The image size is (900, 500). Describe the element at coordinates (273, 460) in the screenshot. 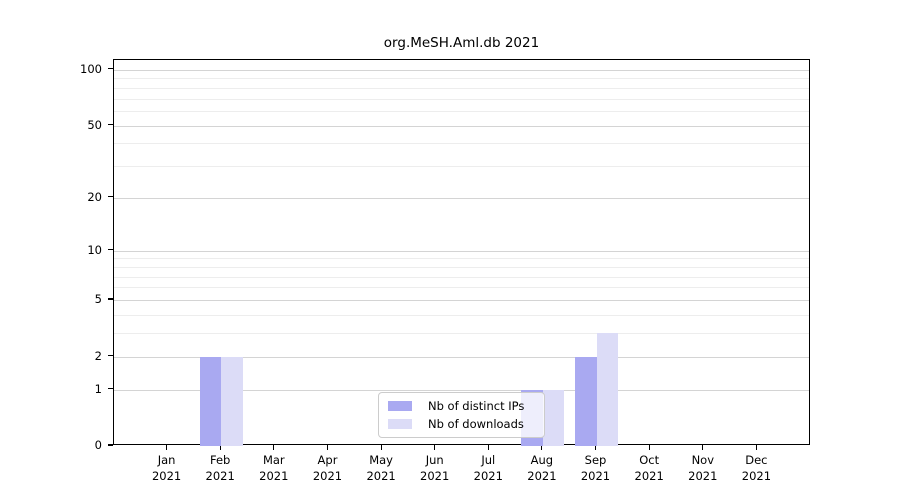

I see `x-tick-month: Mar` at that location.